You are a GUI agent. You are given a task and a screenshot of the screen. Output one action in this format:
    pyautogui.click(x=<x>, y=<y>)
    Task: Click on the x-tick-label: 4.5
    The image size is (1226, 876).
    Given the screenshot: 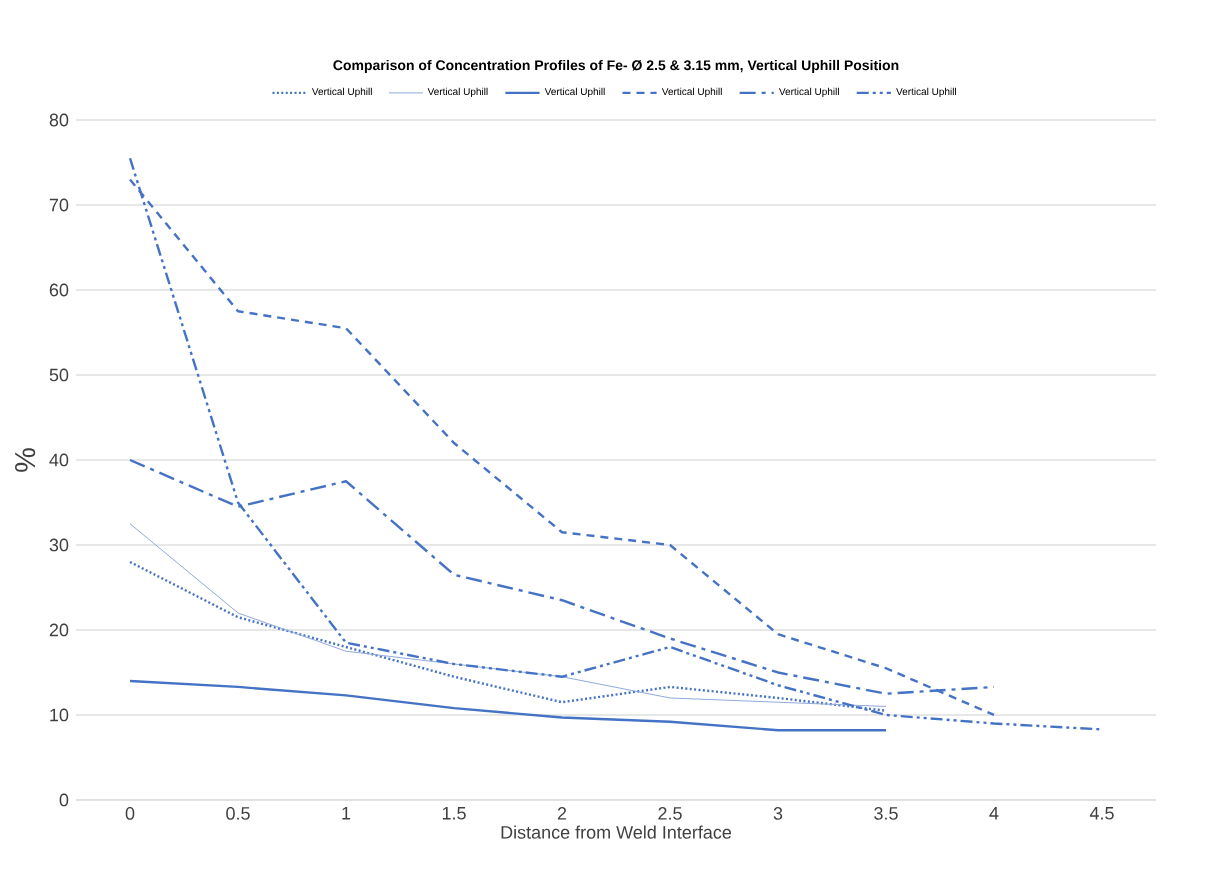 What is the action you would take?
    pyautogui.click(x=1101, y=813)
    